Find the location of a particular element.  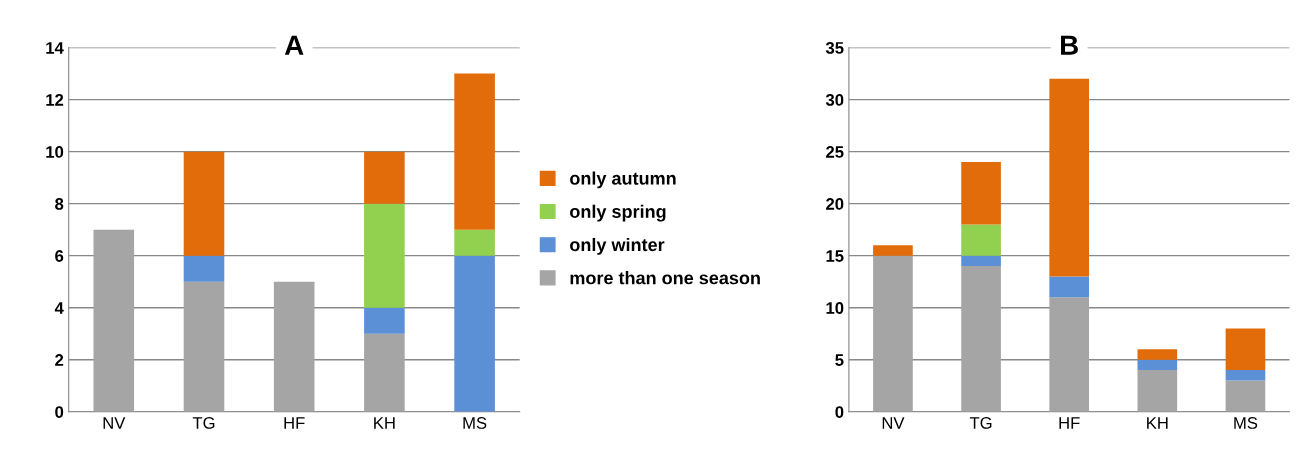

legend-label: only autumn is located at coordinates (623, 180).